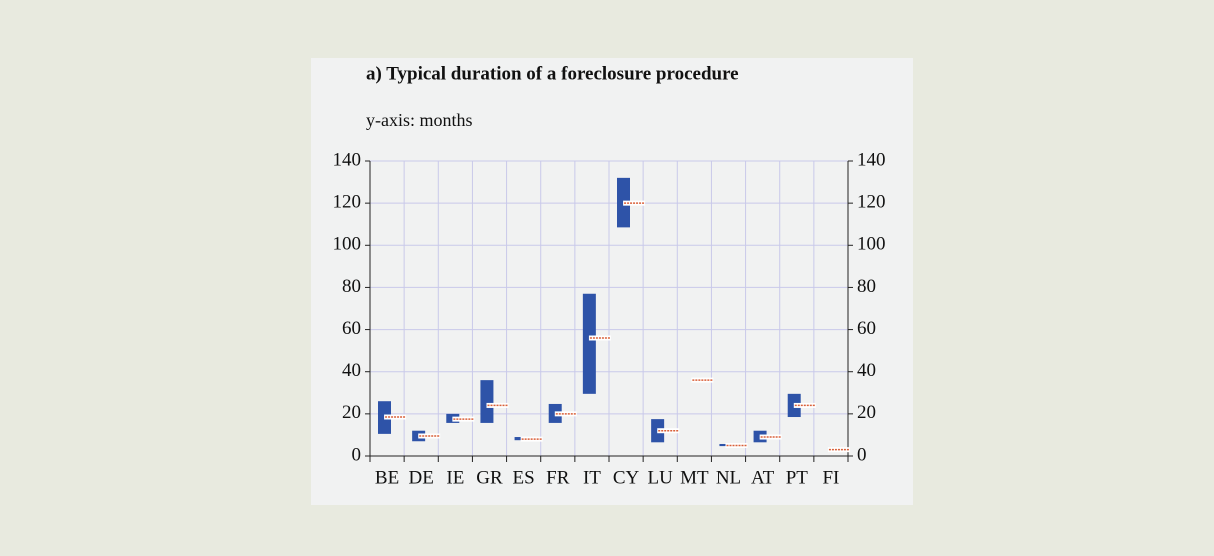  Describe the element at coordinates (387, 477) in the screenshot. I see `x-tick-label: BE` at that location.